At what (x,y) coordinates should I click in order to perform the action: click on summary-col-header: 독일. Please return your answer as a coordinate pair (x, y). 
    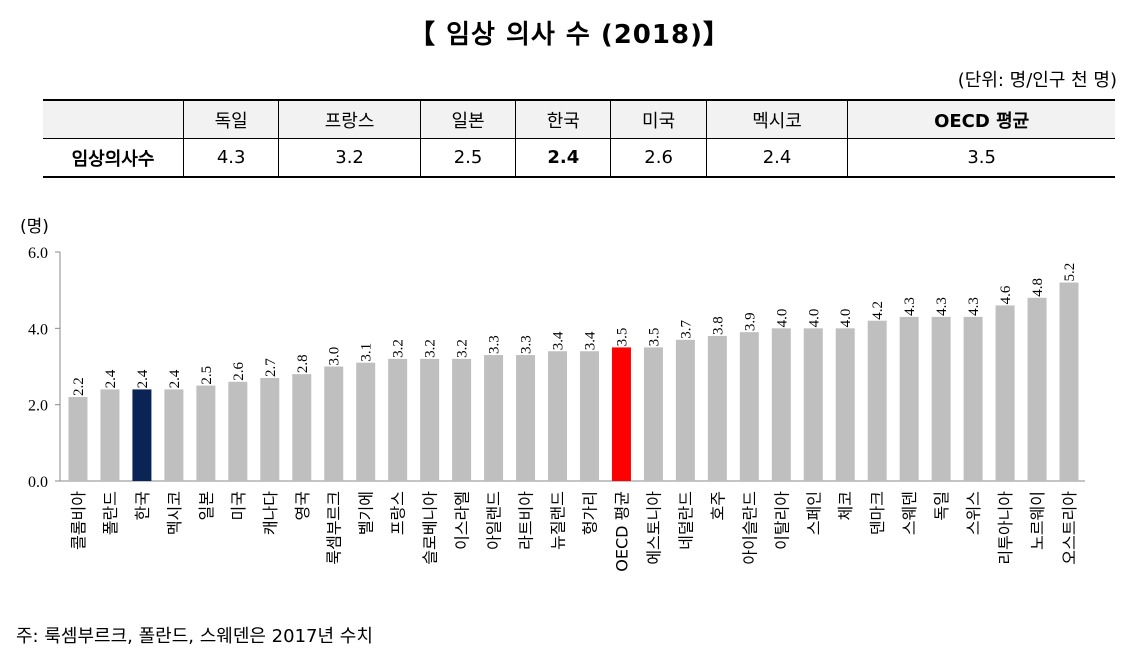
    Looking at the image, I should click on (230, 119).